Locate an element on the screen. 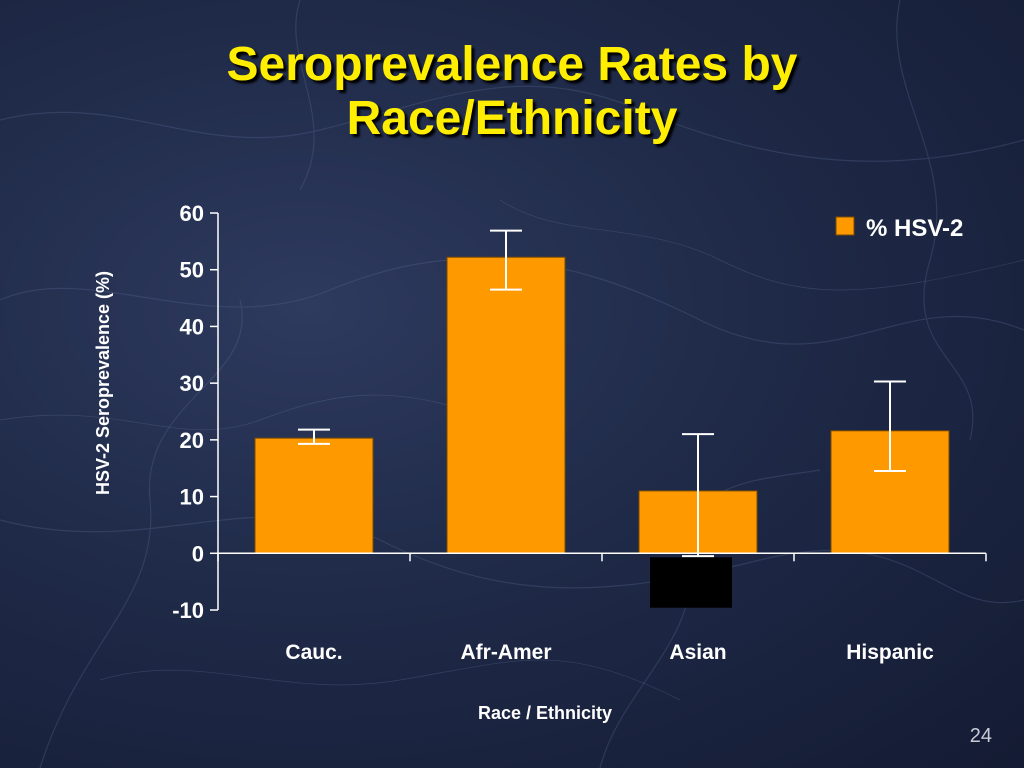 The width and height of the screenshot is (1024, 768). slide-number: 24 is located at coordinates (980, 736).